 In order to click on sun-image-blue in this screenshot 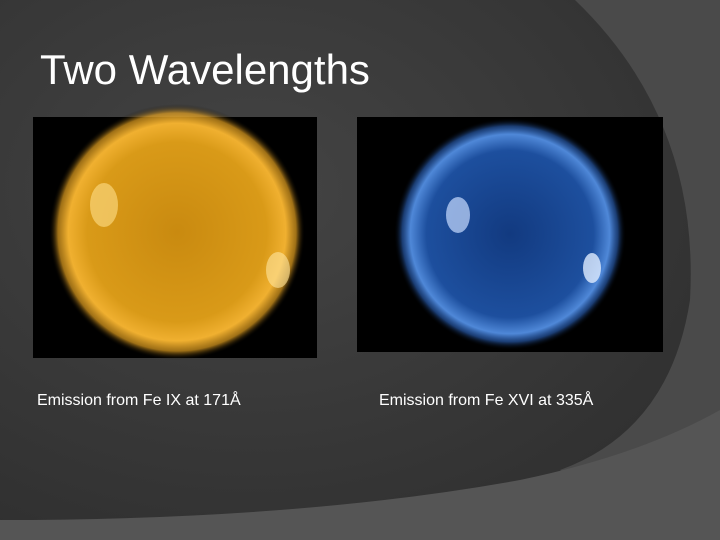, I will do `click(510, 234)`.